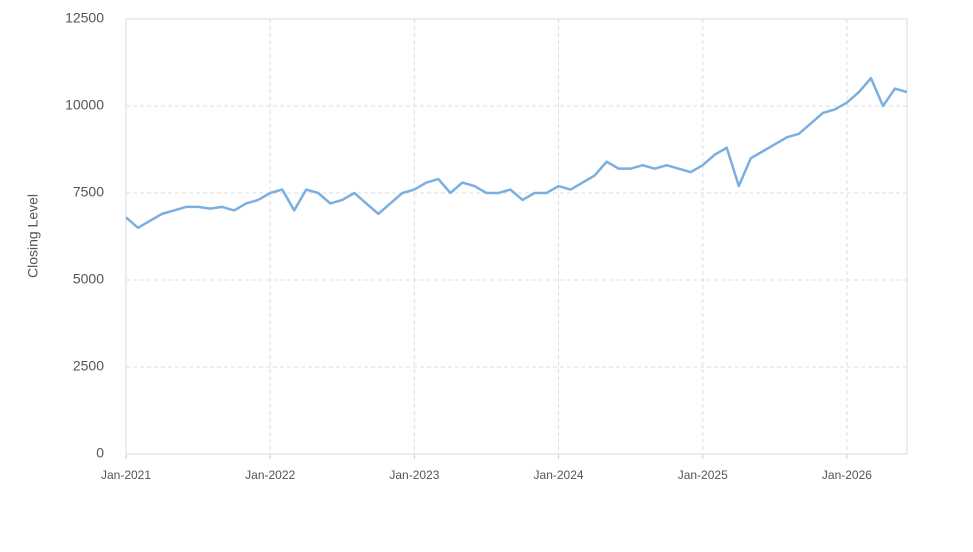 This screenshot has width=973, height=552. Describe the element at coordinates (703, 475) in the screenshot. I see `x-tick-label: Jan-2025` at that location.